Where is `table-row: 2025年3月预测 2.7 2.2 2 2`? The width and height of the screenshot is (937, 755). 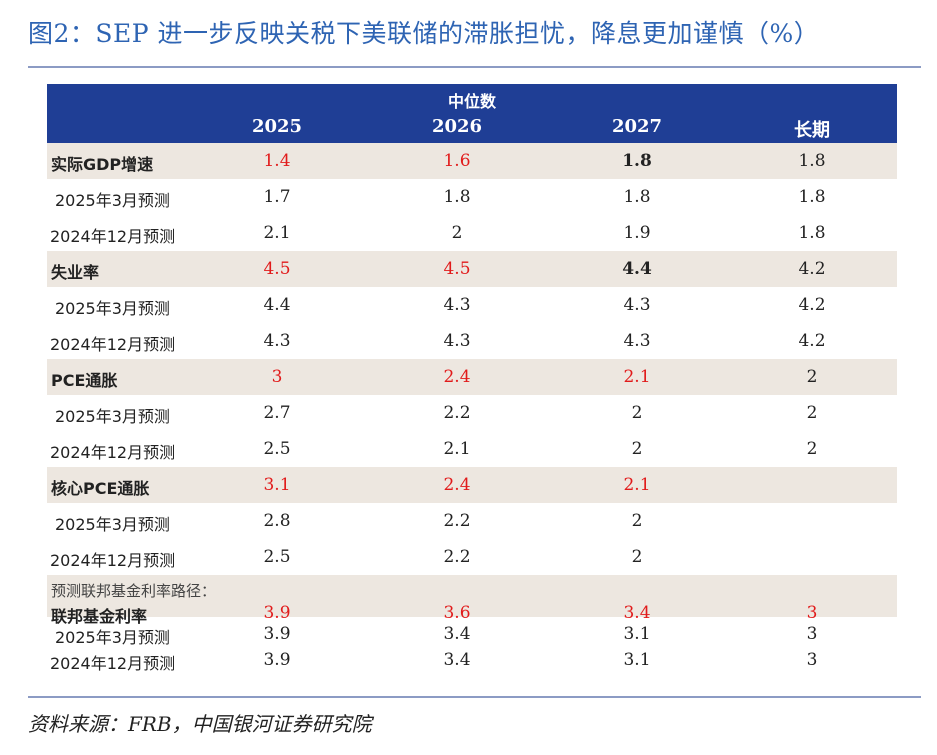
table-row: 2025年3月预测 2.7 2.2 2 2 is located at coordinates (472, 413).